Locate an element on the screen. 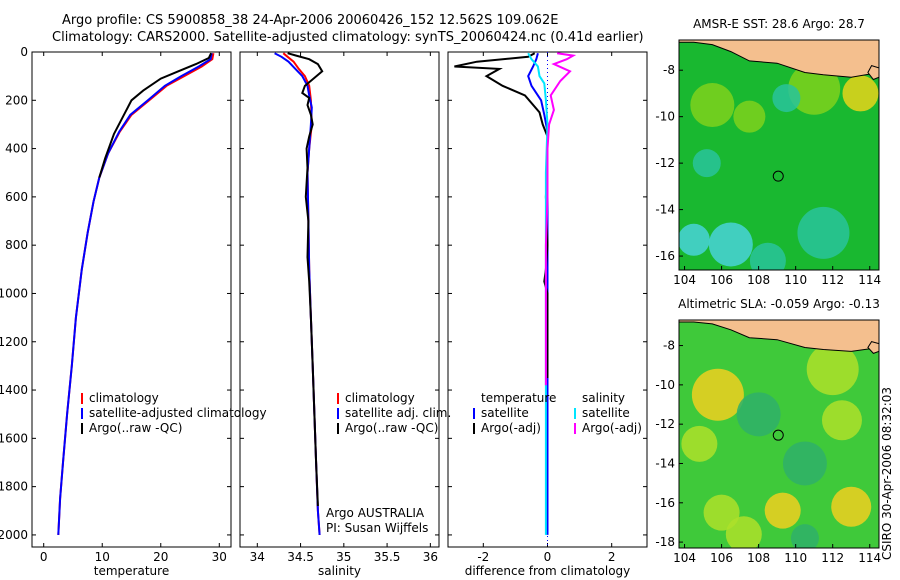  x-tick-label: 2 is located at coordinates (612, 557).